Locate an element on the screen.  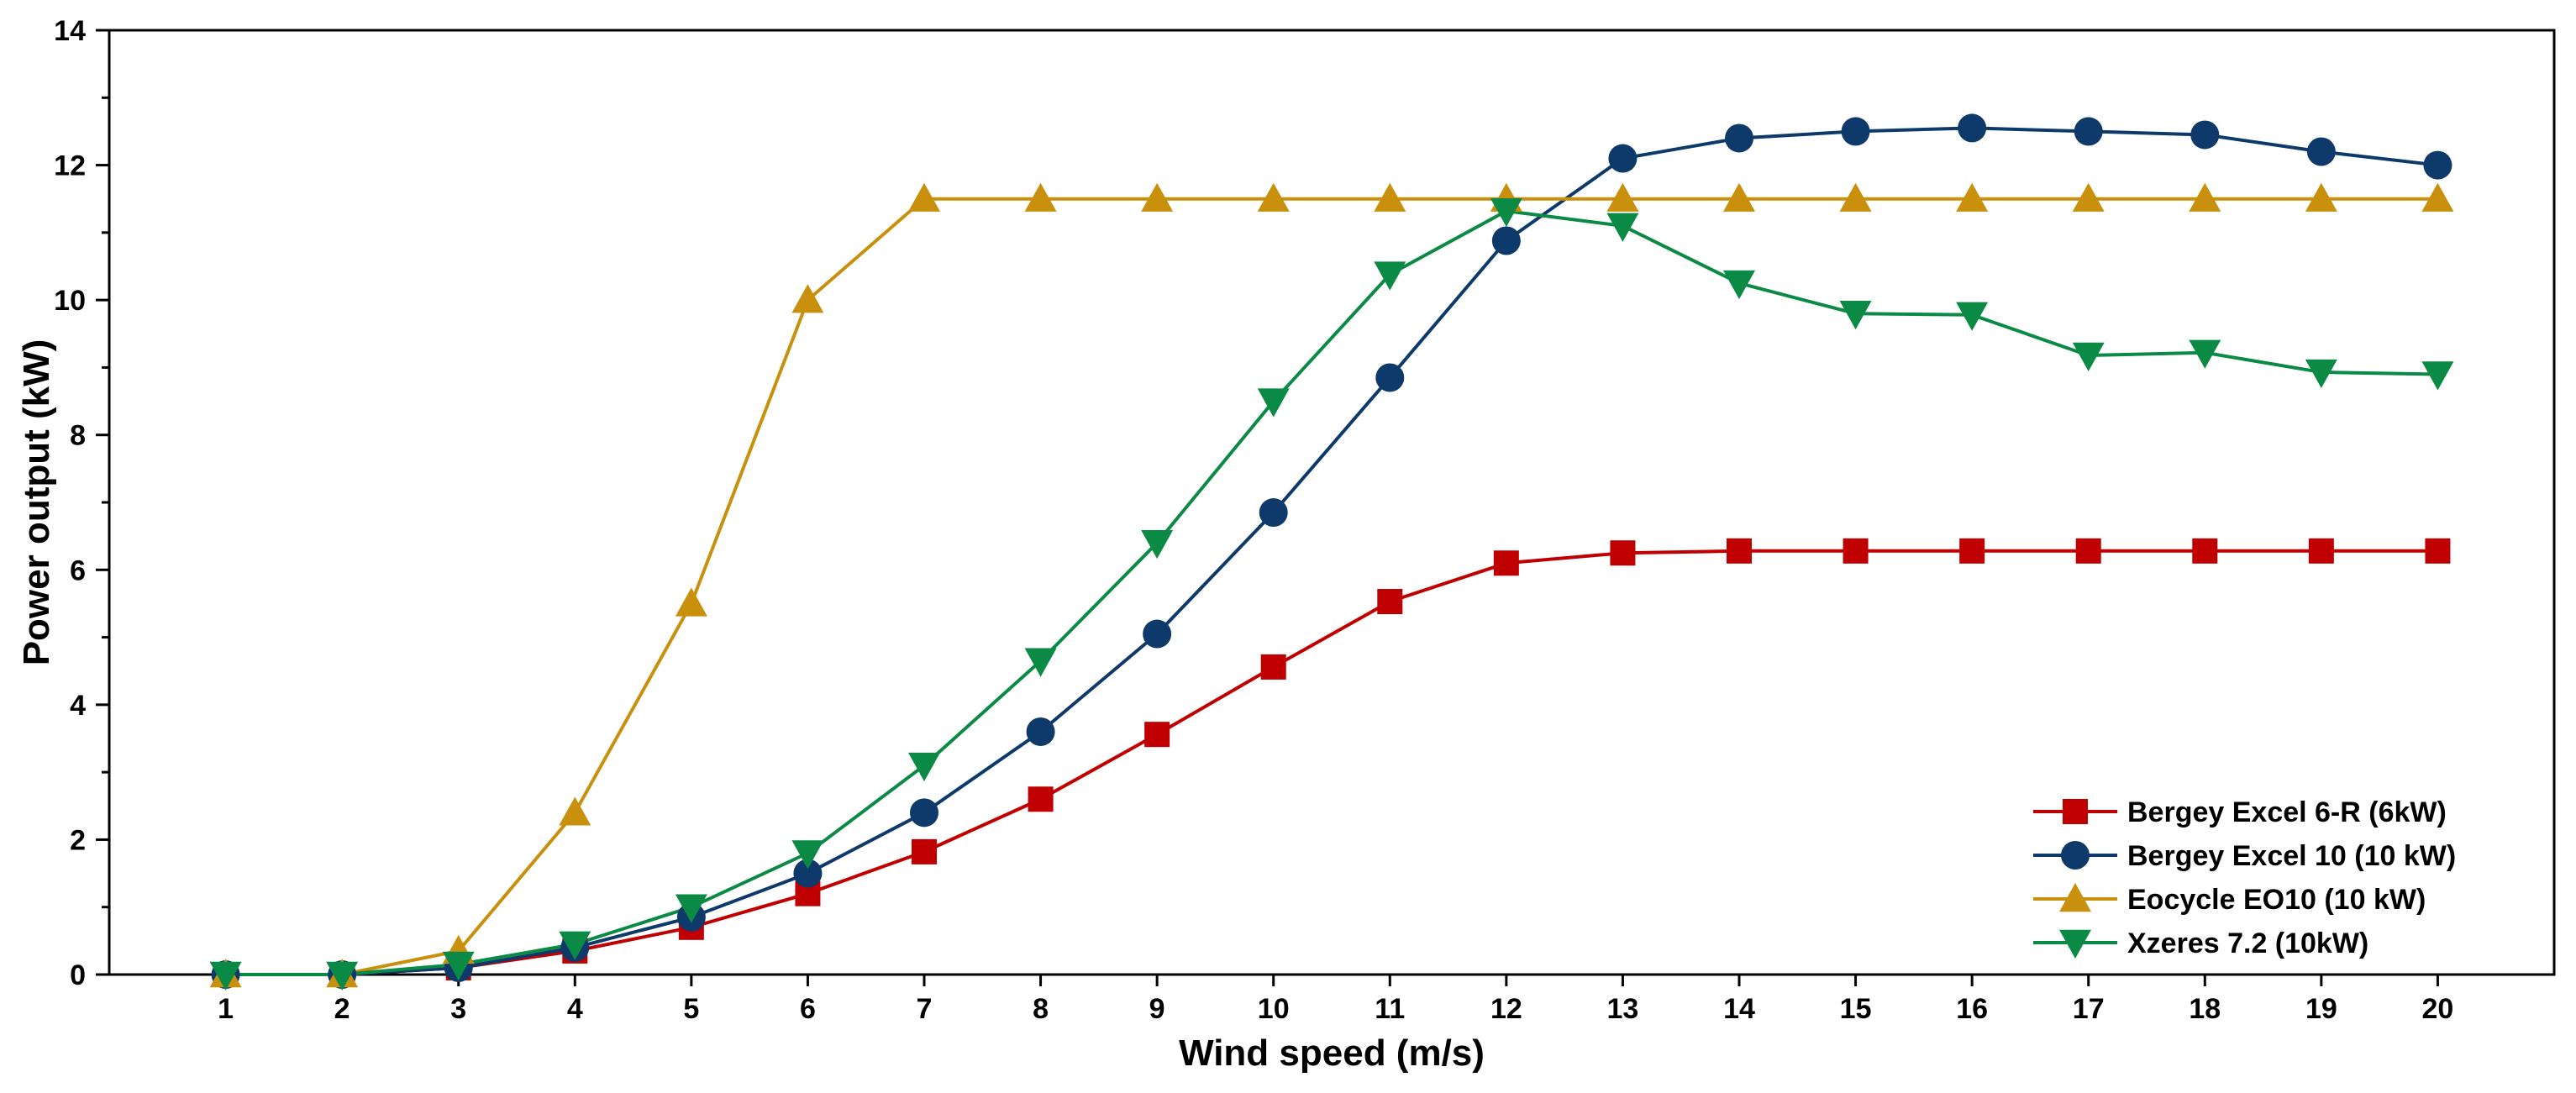
y-tick-label: 12 is located at coordinates (70, 166).